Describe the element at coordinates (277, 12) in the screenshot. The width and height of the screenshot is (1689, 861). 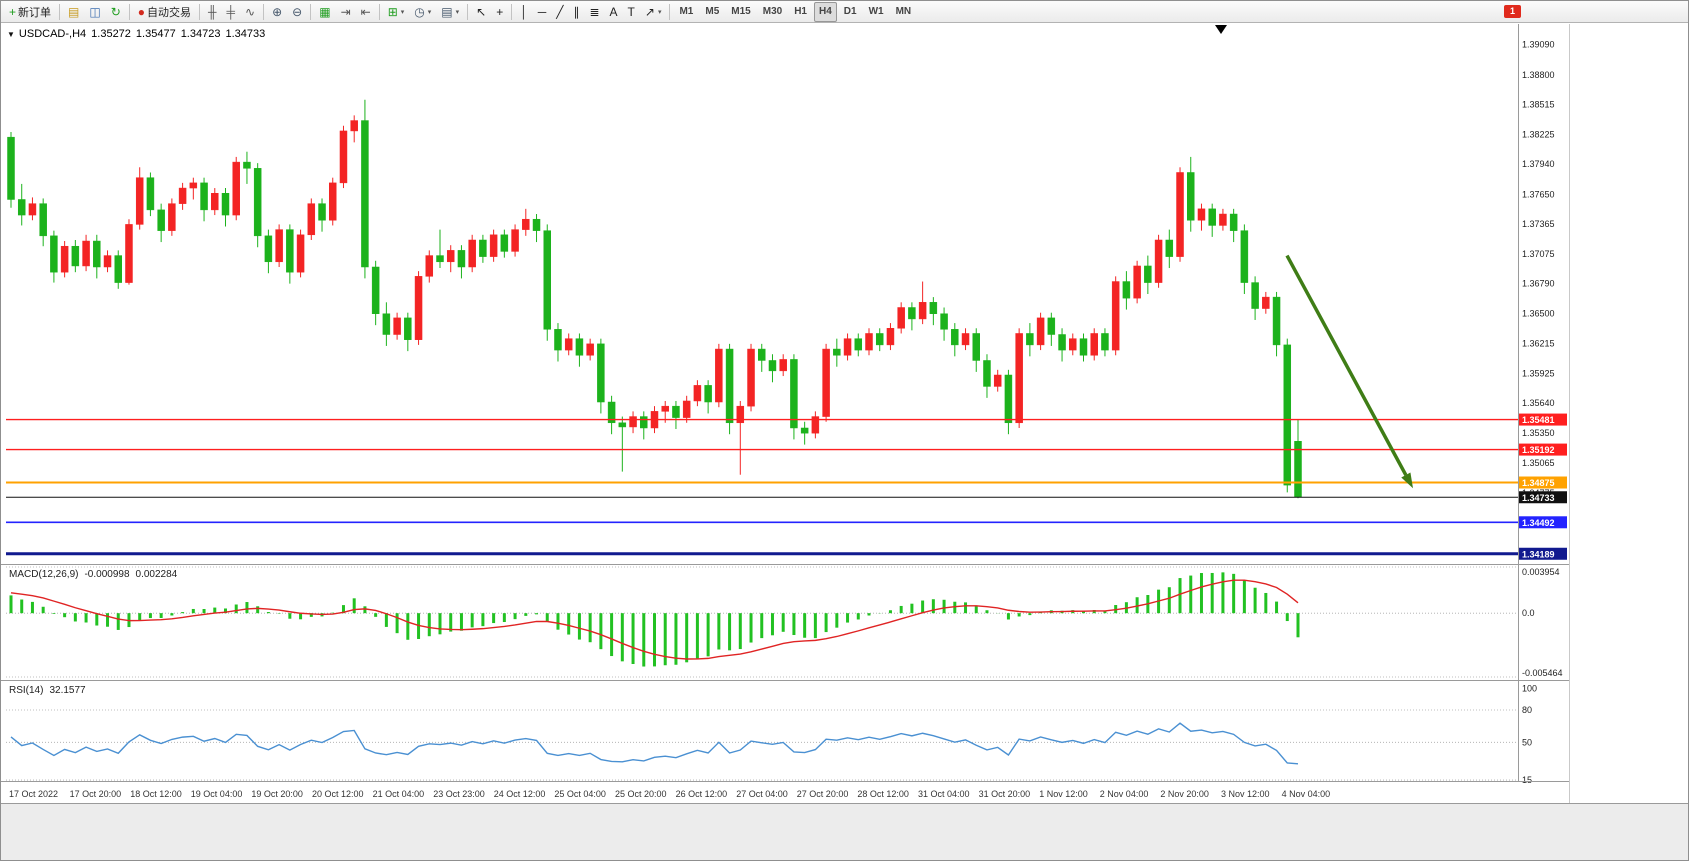
I see `zoom-in-button: ⊕` at that location.